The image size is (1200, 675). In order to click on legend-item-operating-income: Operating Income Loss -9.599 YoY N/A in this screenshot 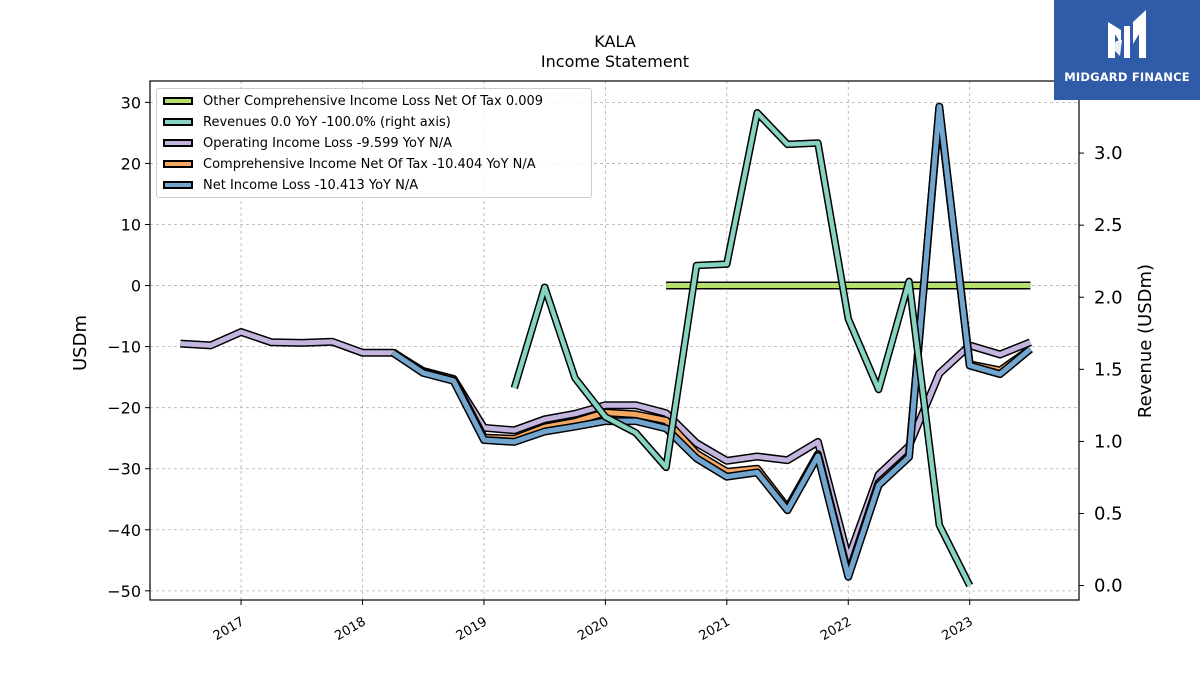, I will do `click(307, 143)`.